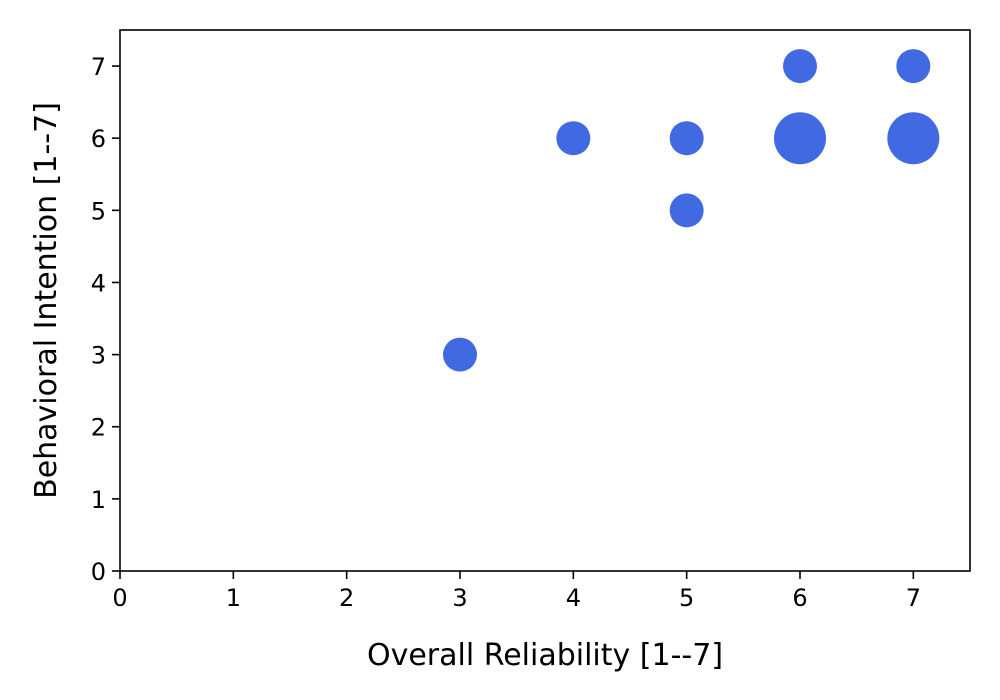  I want to click on y-tick-label: 5, so click(98, 211).